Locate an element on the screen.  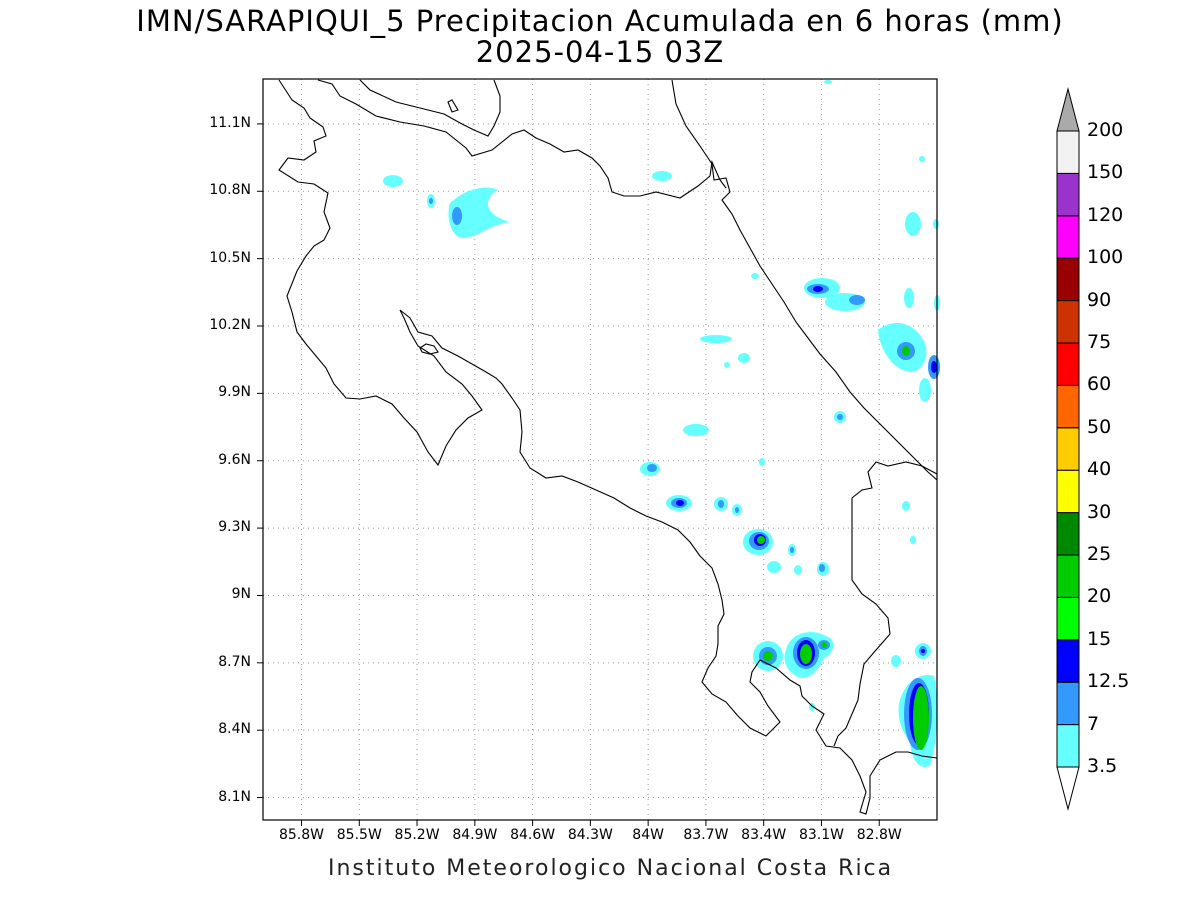
lon-tick-label: 85.5W is located at coordinates (359, 835).